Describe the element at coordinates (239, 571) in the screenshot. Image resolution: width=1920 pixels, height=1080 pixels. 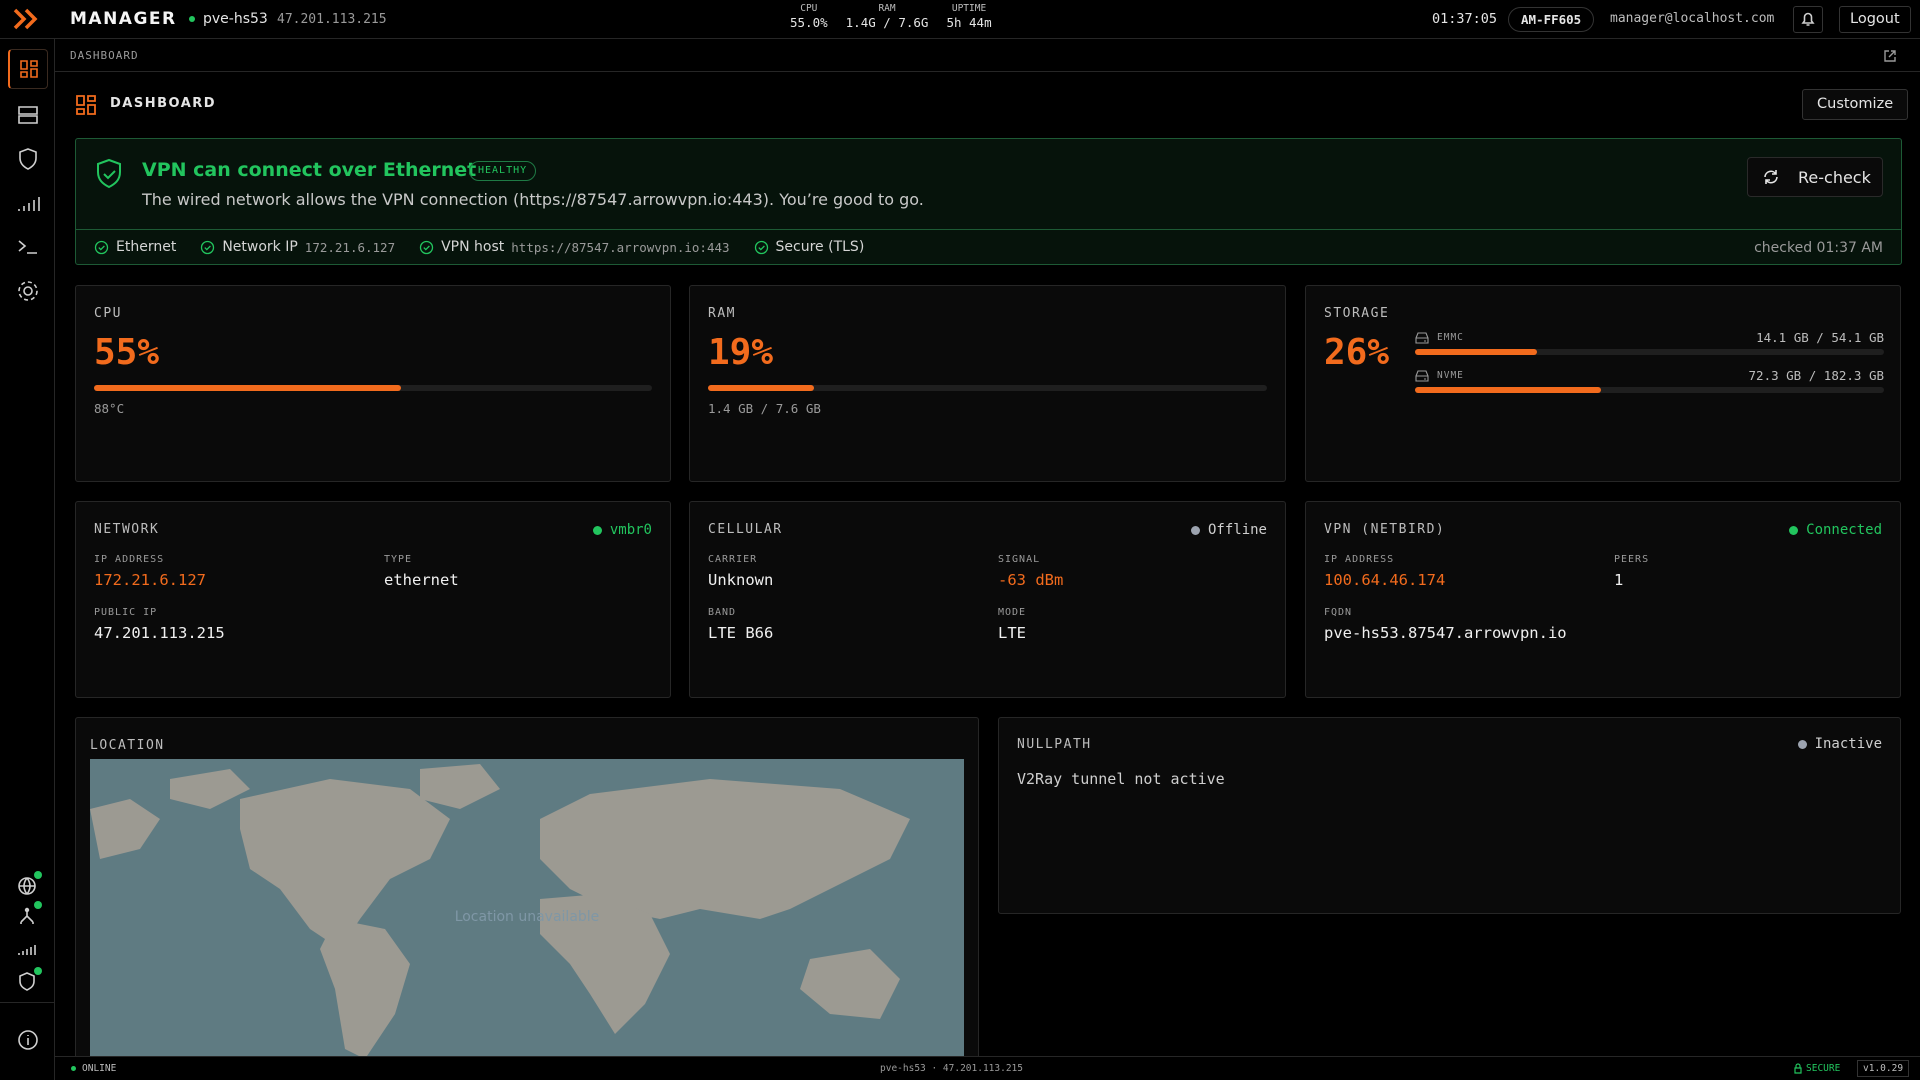
I see `field: IP ADDRESS 172.21.6.127` at that location.